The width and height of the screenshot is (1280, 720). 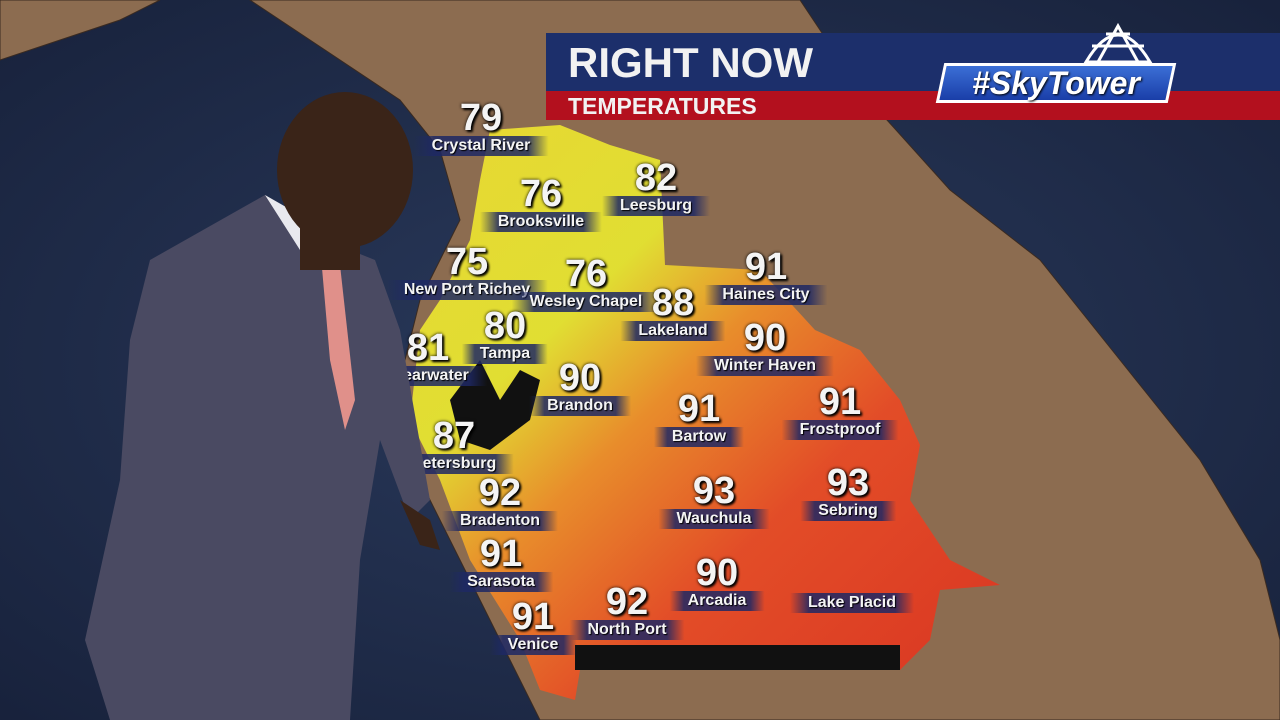 I want to click on sky-tower-icon, so click(x=1118, y=43).